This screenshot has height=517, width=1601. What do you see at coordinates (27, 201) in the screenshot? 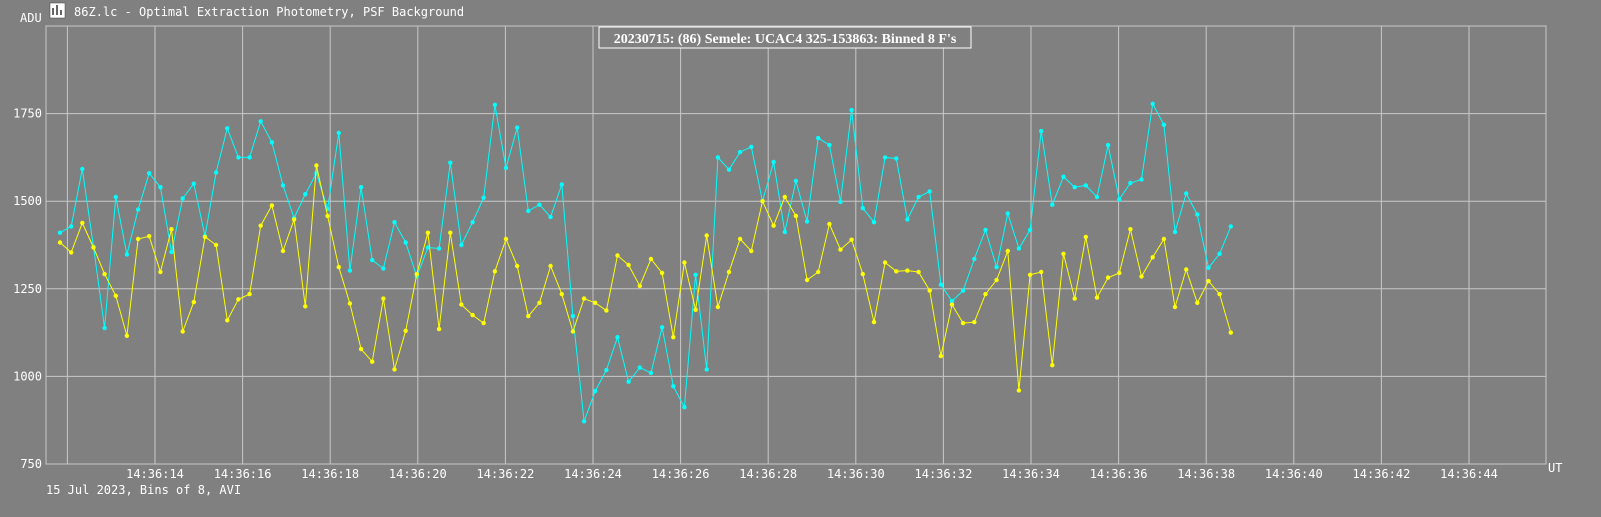
I see `y-tick-label: 1500` at bounding box center [27, 201].